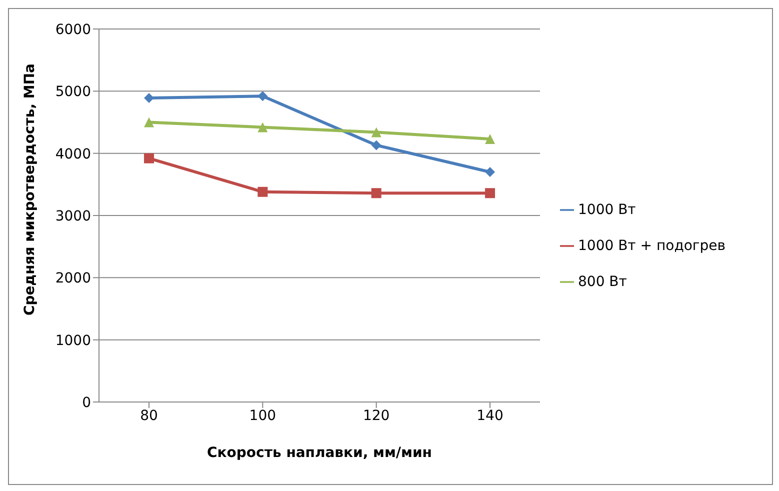 The image size is (779, 491). Describe the element at coordinates (149, 416) in the screenshot. I see `x-tick-label: 80` at that location.